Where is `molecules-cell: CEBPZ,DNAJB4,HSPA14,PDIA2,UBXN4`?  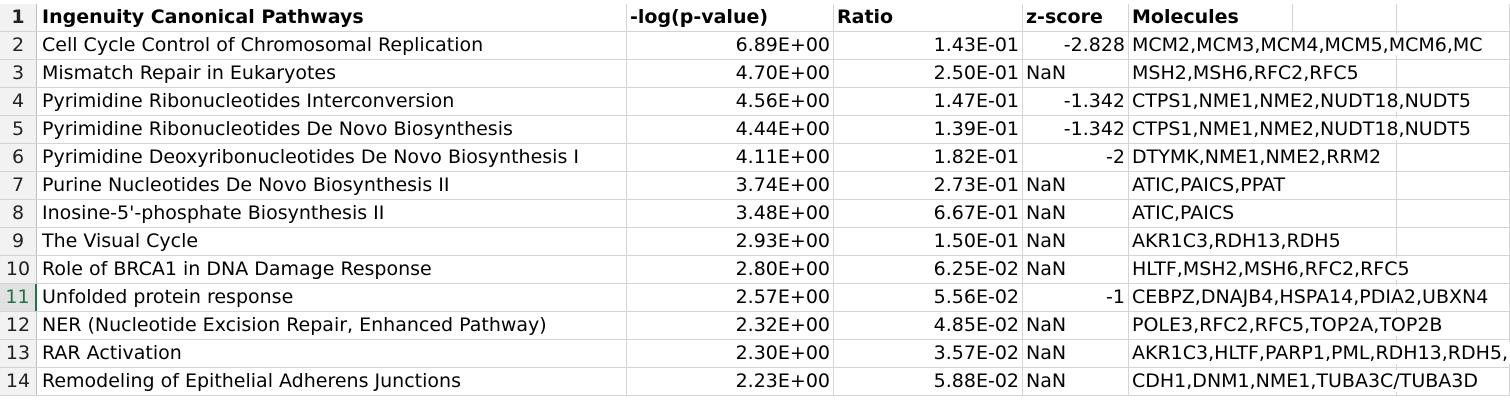 molecules-cell: CEBPZ,DNAJB4,HSPA14,PDIA2,UBXN4 is located at coordinates (1311, 297).